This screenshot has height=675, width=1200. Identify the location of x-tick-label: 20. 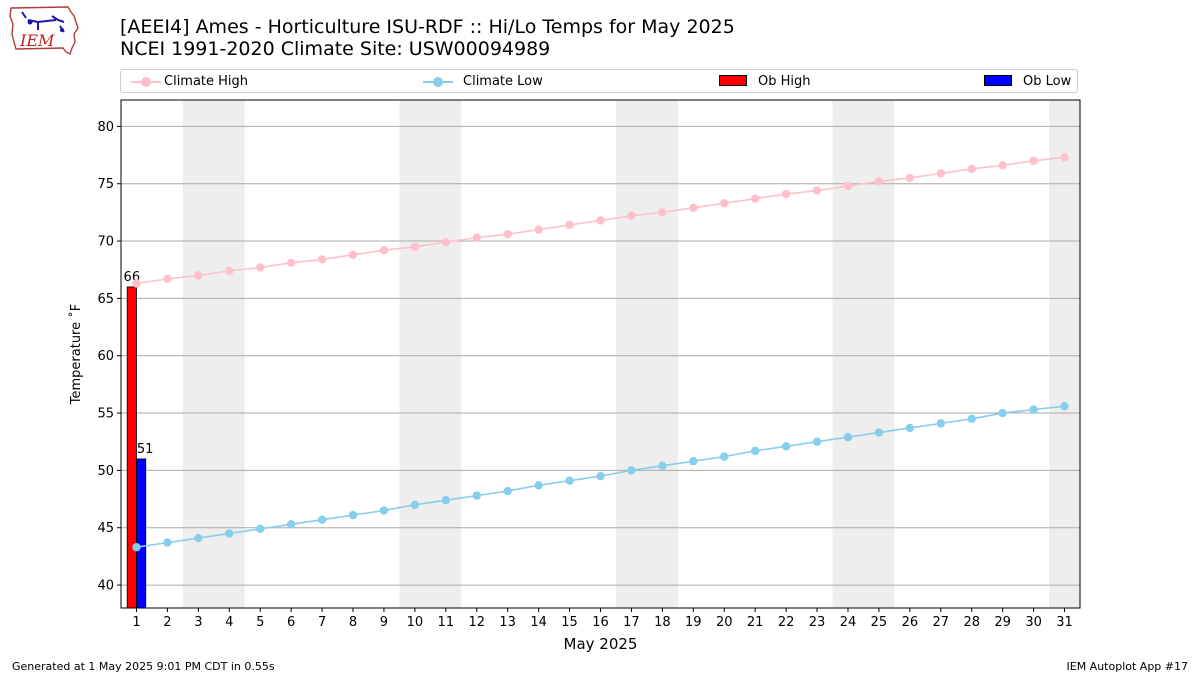
(724, 622).